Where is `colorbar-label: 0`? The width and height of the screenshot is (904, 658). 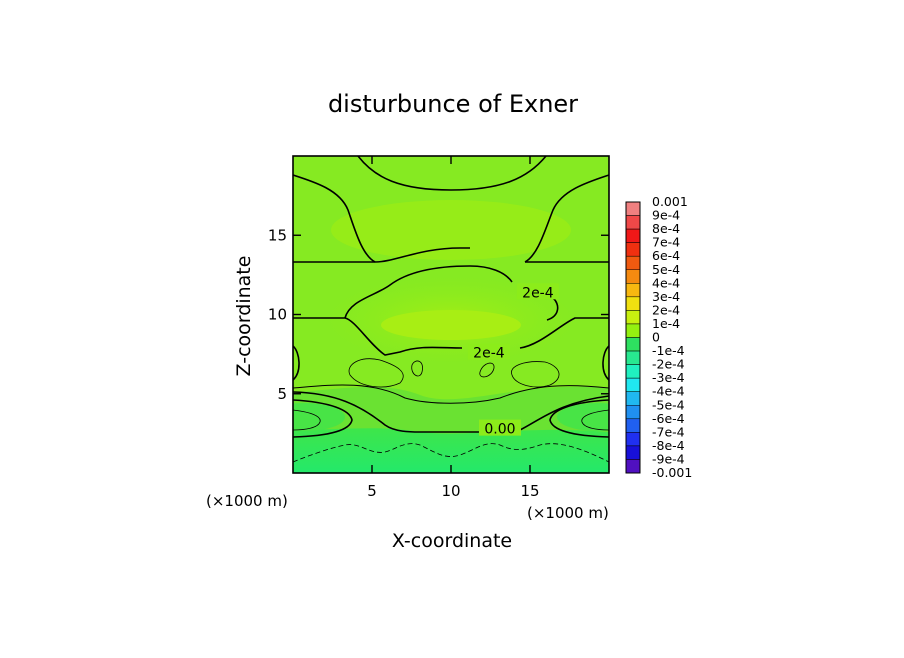
colorbar-label: 0 is located at coordinates (656, 337).